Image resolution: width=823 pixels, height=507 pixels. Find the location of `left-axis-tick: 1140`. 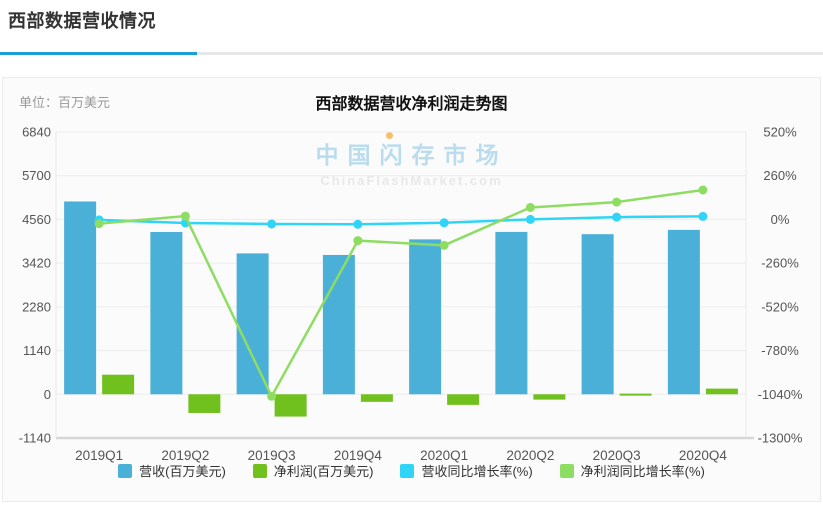

left-axis-tick: 1140 is located at coordinates (37, 350).